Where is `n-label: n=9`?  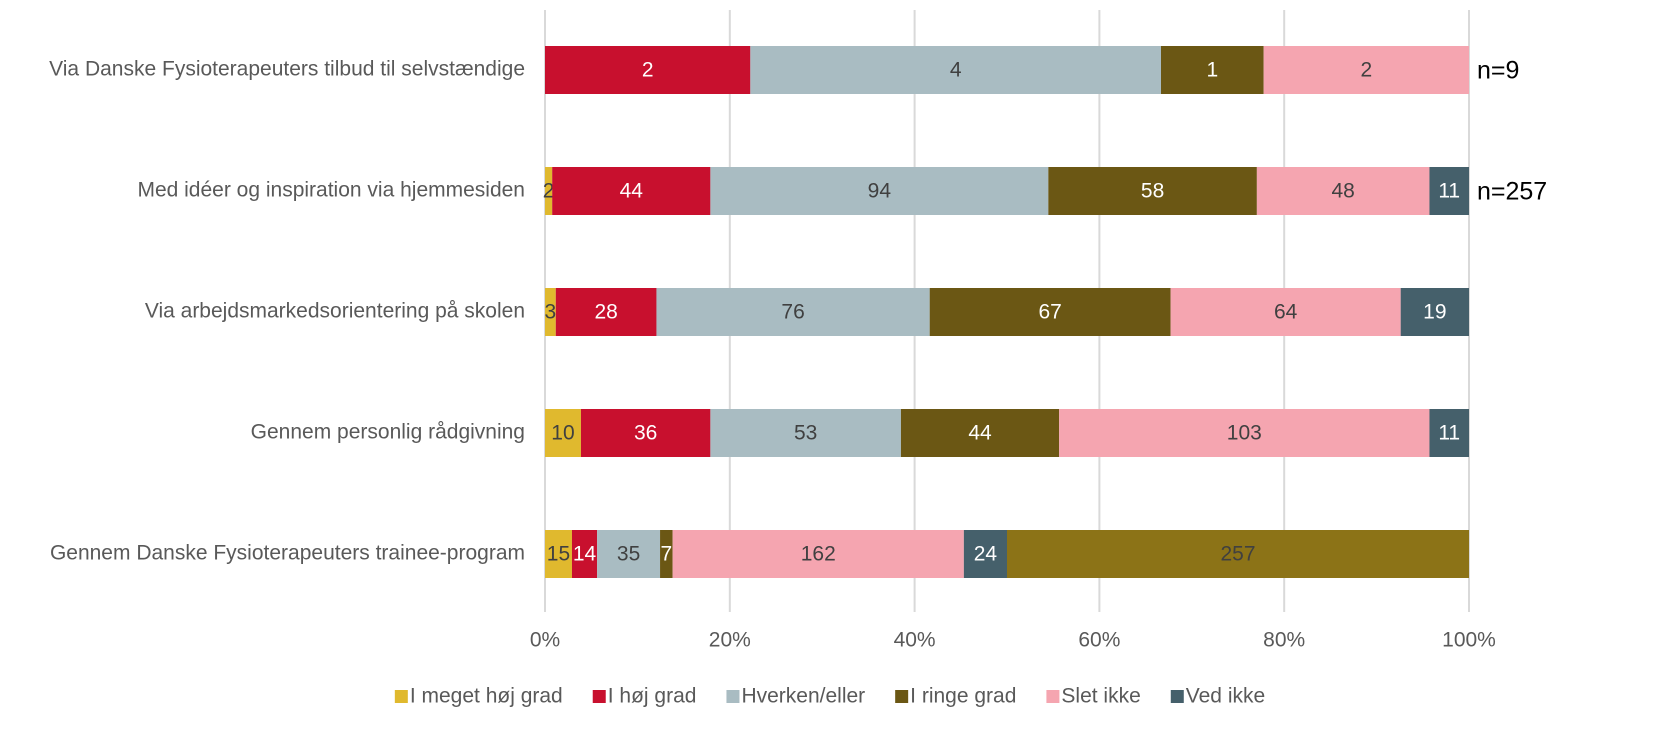
n-label: n=9 is located at coordinates (1498, 71).